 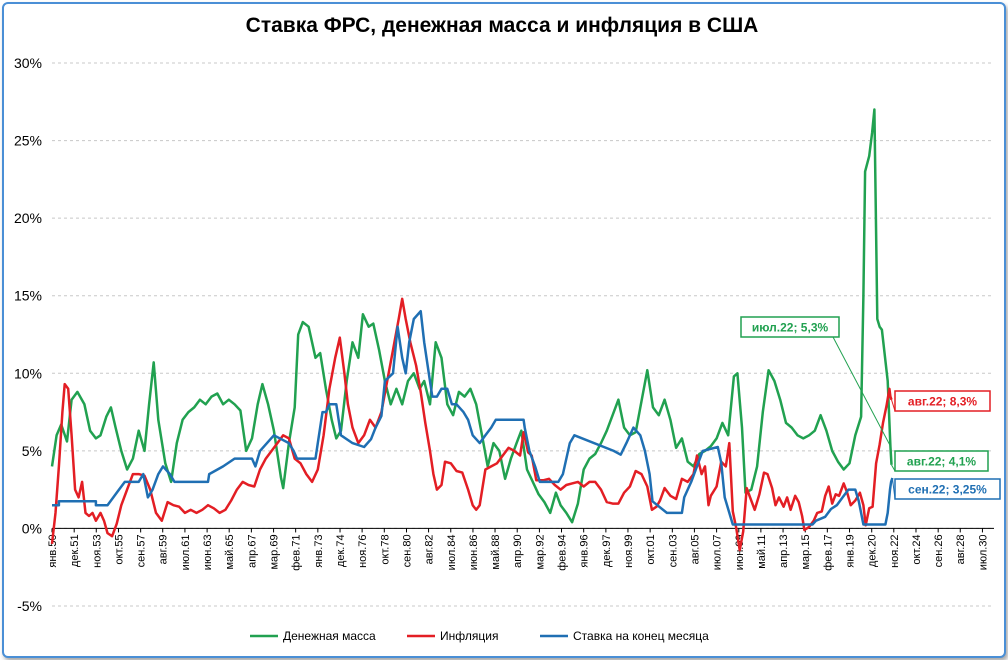 I want to click on x-tick-label: май.65, so click(x=230, y=551).